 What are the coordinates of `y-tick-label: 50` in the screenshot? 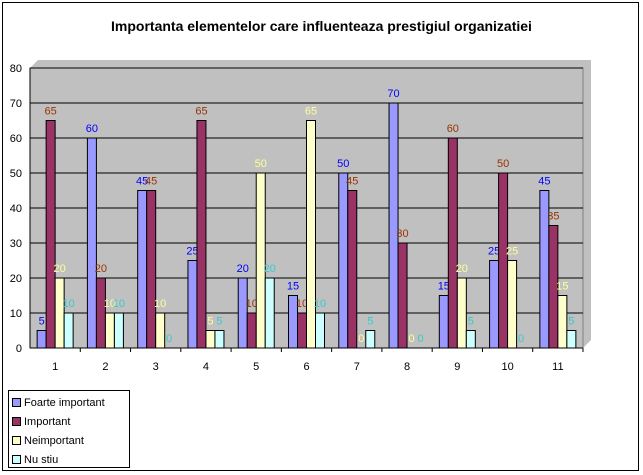 It's located at (16, 174).